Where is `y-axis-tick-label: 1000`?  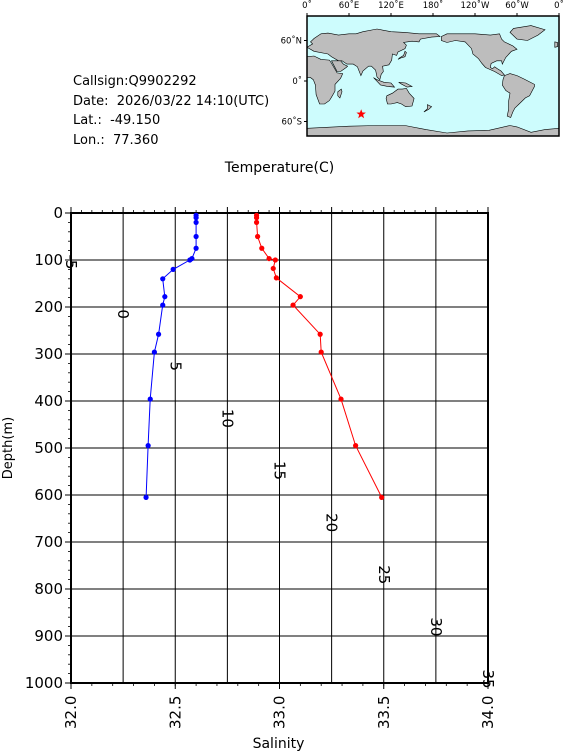
y-axis-tick-label: 1000 is located at coordinates (44, 683).